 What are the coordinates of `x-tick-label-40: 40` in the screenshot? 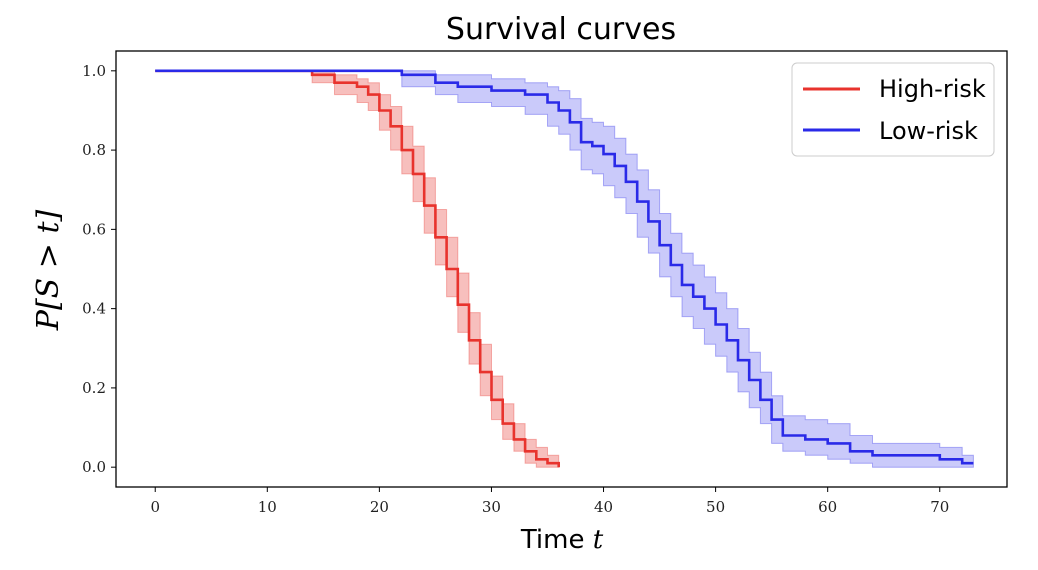 It's located at (603, 507).